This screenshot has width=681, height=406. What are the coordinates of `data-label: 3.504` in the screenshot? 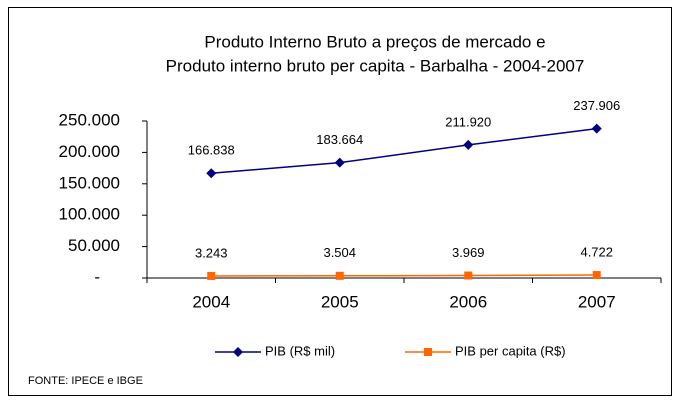 It's located at (339, 252).